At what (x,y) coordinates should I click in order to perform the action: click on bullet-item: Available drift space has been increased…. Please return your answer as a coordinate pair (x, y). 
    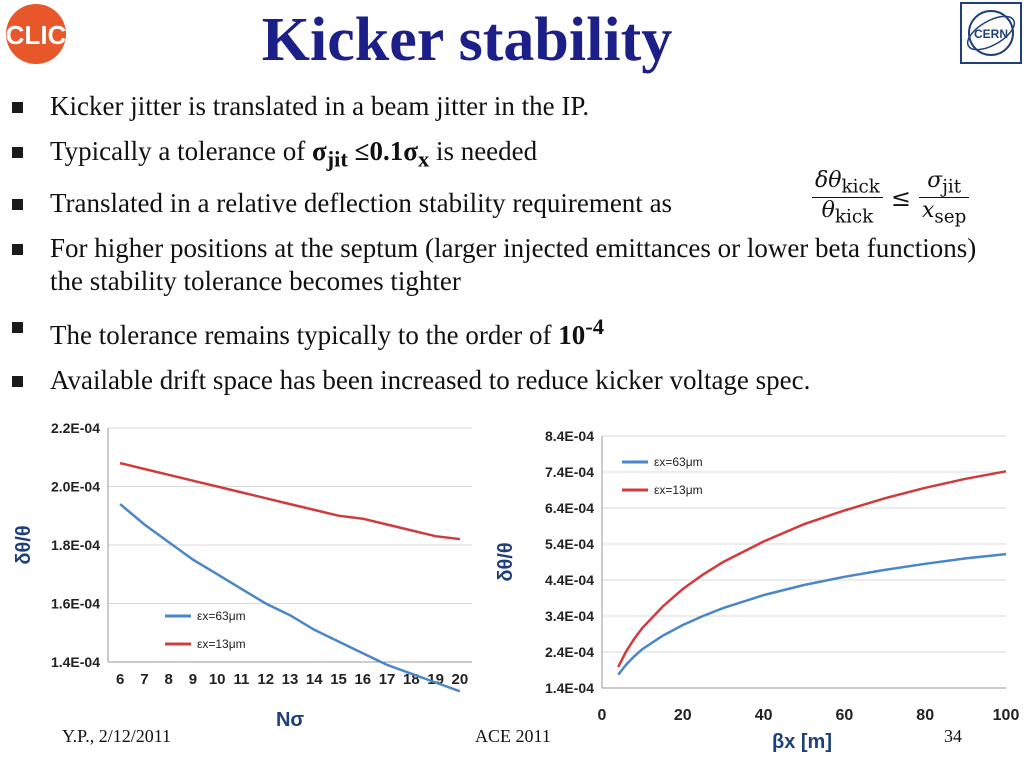
    Looking at the image, I should click on (505, 380).